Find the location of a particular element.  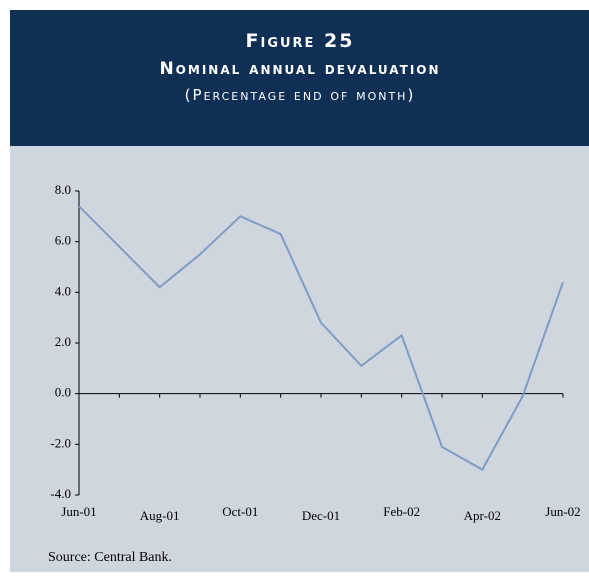

x-tick-label: Feb-02 is located at coordinates (401, 511).